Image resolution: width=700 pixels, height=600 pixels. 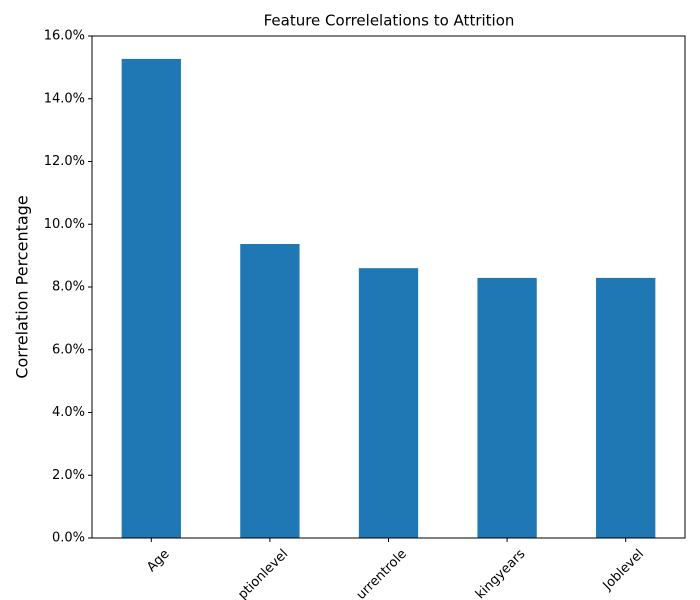 What do you see at coordinates (382, 573) in the screenshot?
I see `x-tick-label: urrentrole` at bounding box center [382, 573].